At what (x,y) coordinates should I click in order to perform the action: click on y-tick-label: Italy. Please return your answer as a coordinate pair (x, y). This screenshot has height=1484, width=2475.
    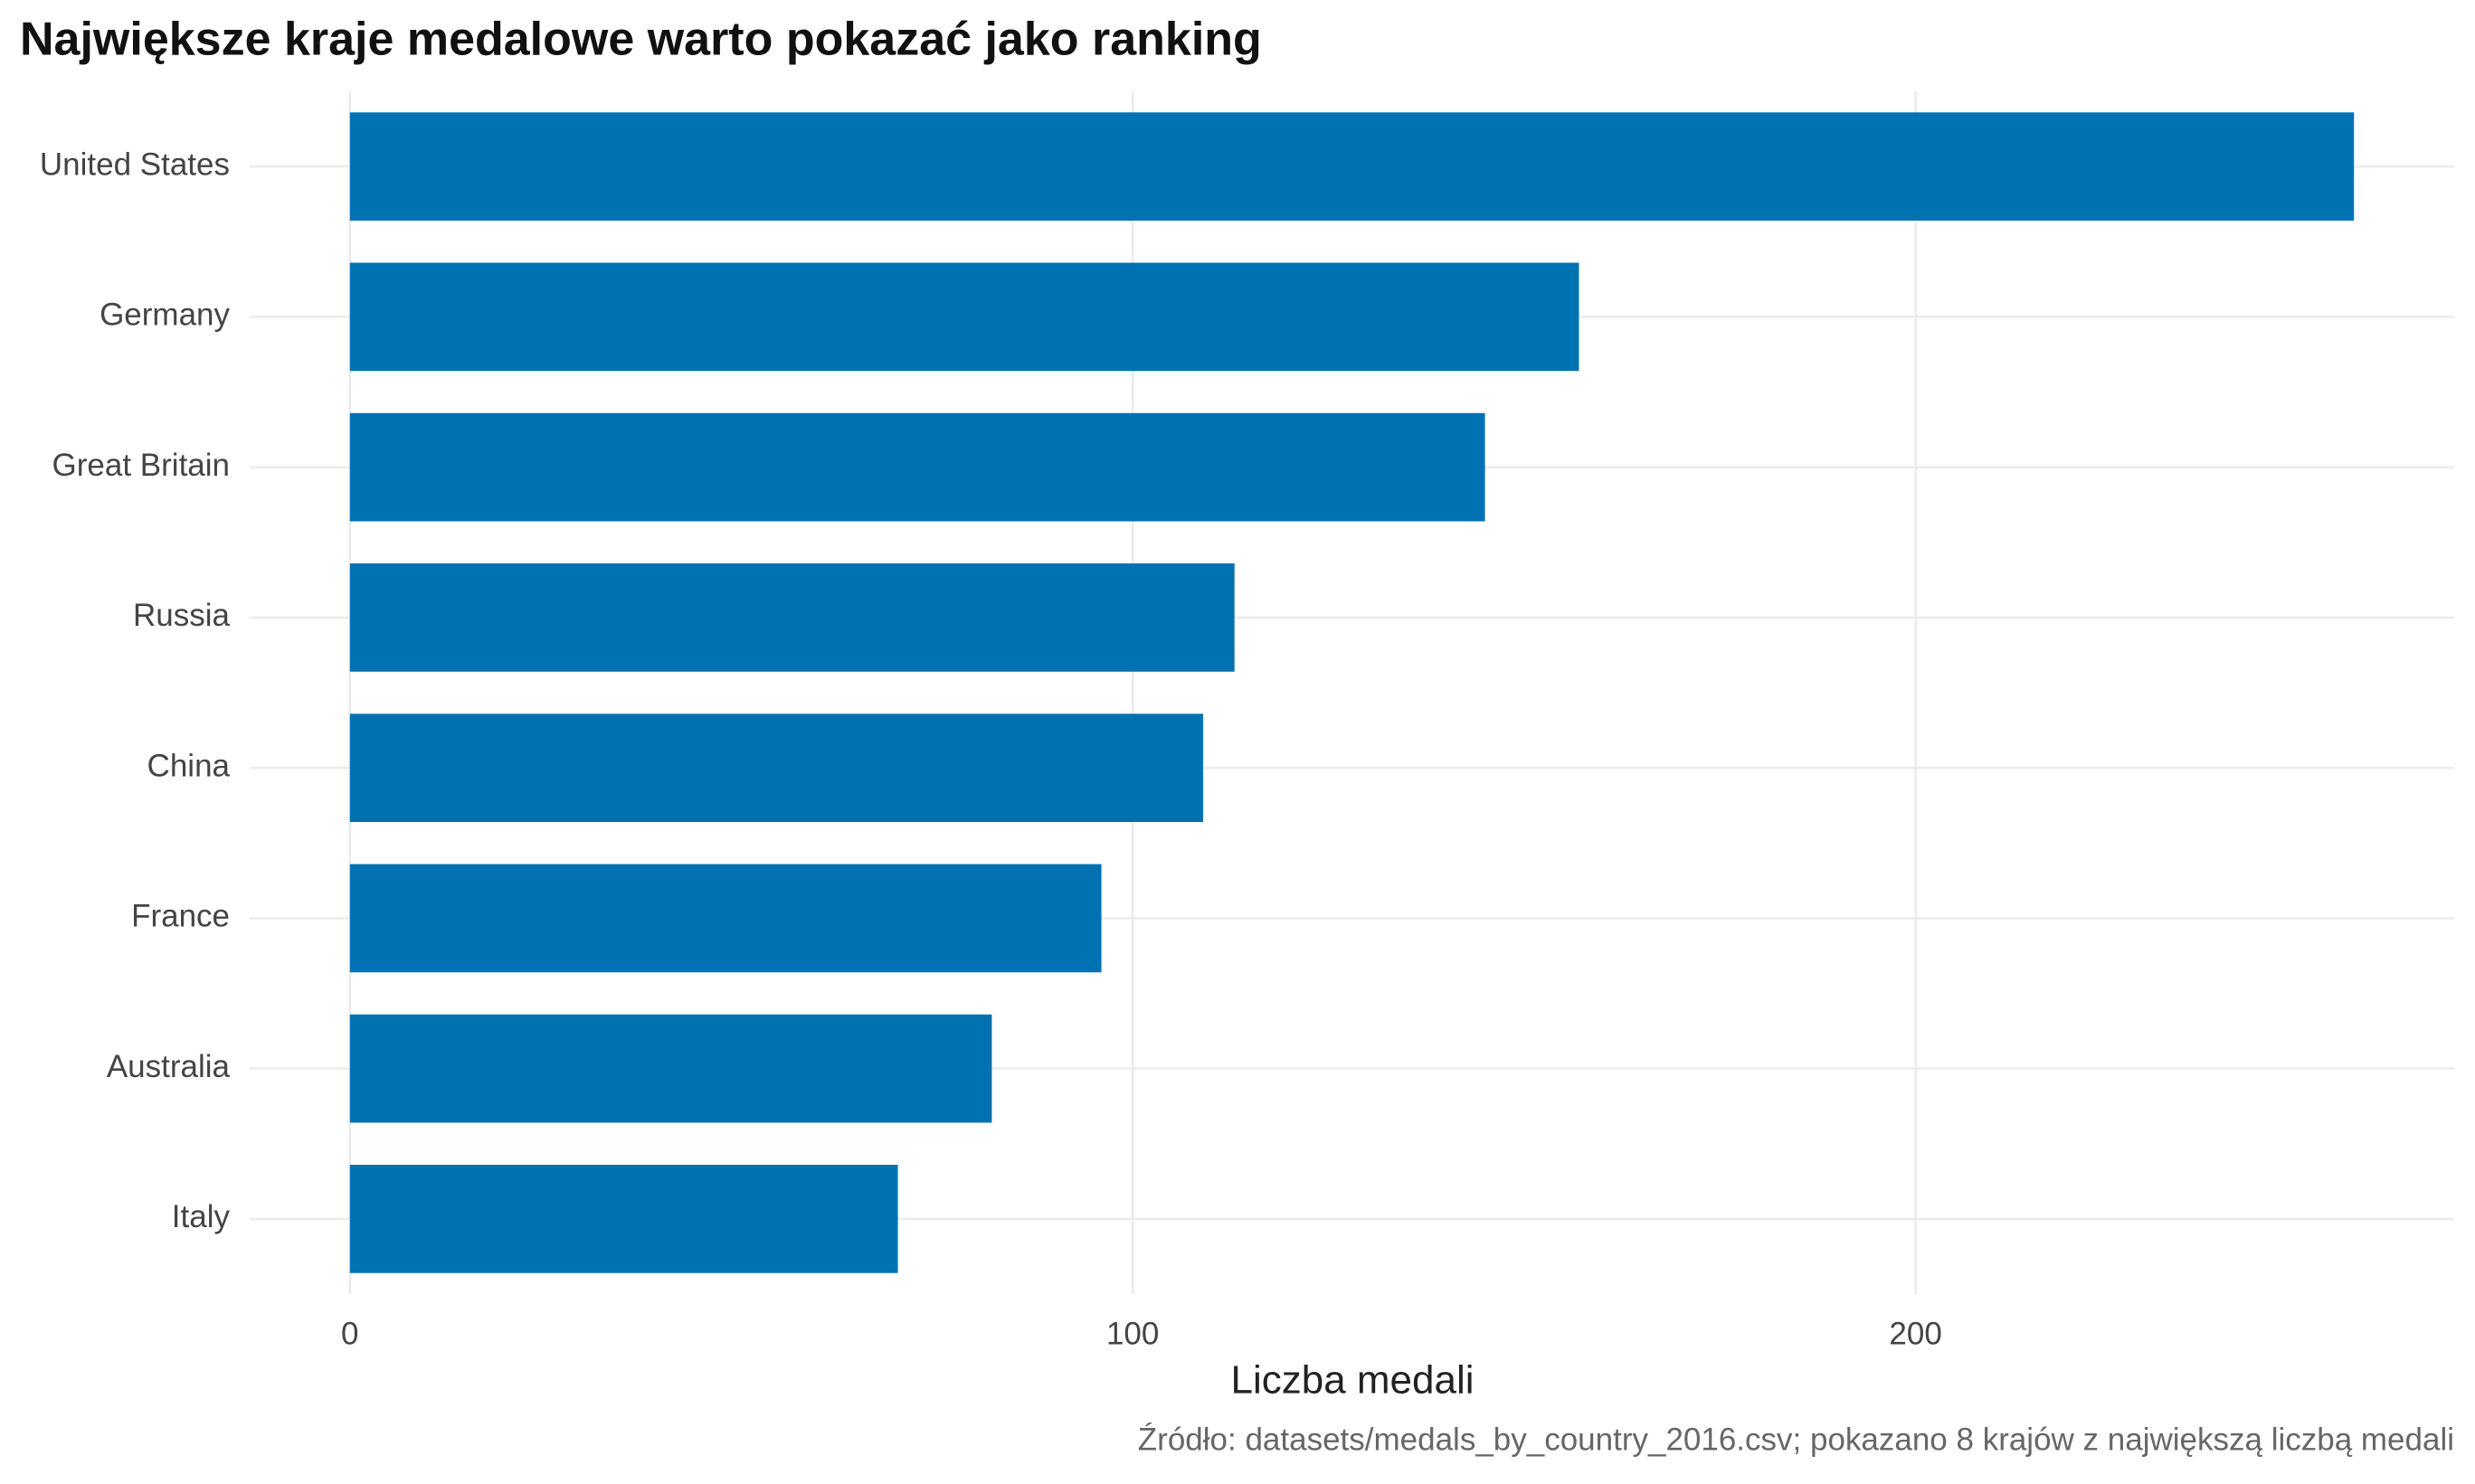
    Looking at the image, I should click on (201, 1216).